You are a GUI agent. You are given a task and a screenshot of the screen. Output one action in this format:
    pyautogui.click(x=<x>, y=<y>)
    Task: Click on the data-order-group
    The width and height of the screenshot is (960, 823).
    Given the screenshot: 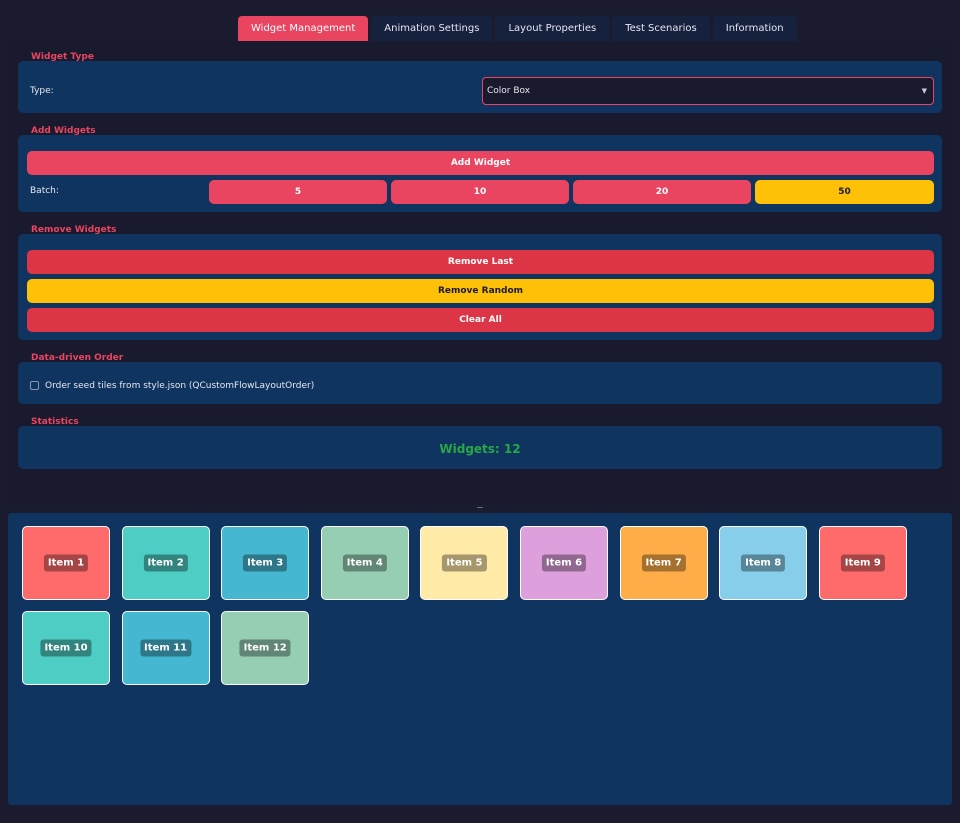 What is the action you would take?
    pyautogui.click(x=480, y=383)
    